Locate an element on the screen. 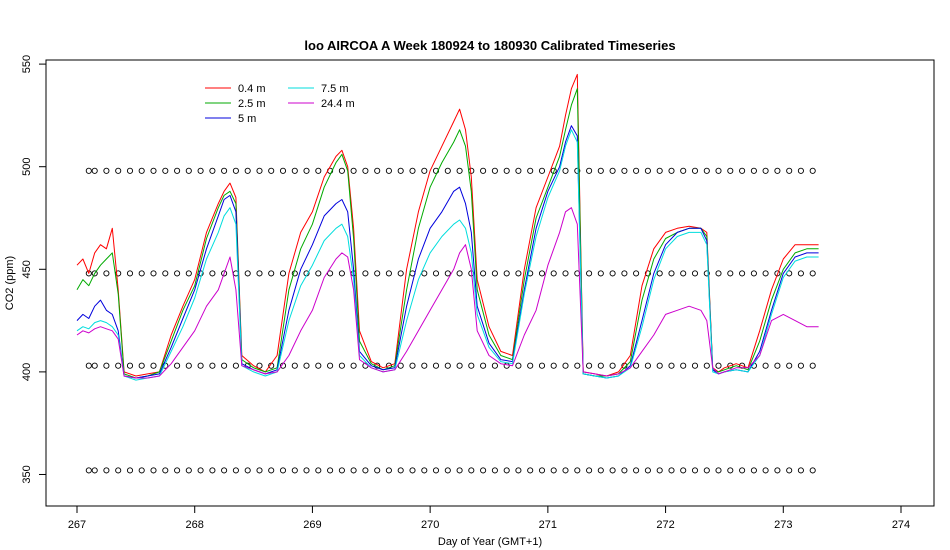 The image size is (950, 550). x-tick-label: 269 is located at coordinates (312, 525).